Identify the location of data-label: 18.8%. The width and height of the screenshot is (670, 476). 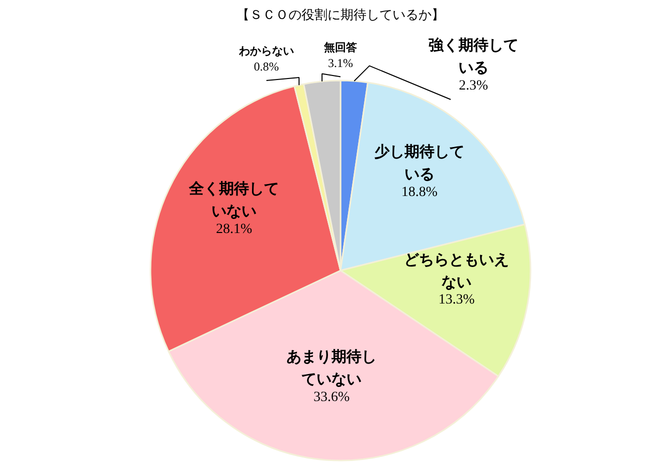
(419, 192).